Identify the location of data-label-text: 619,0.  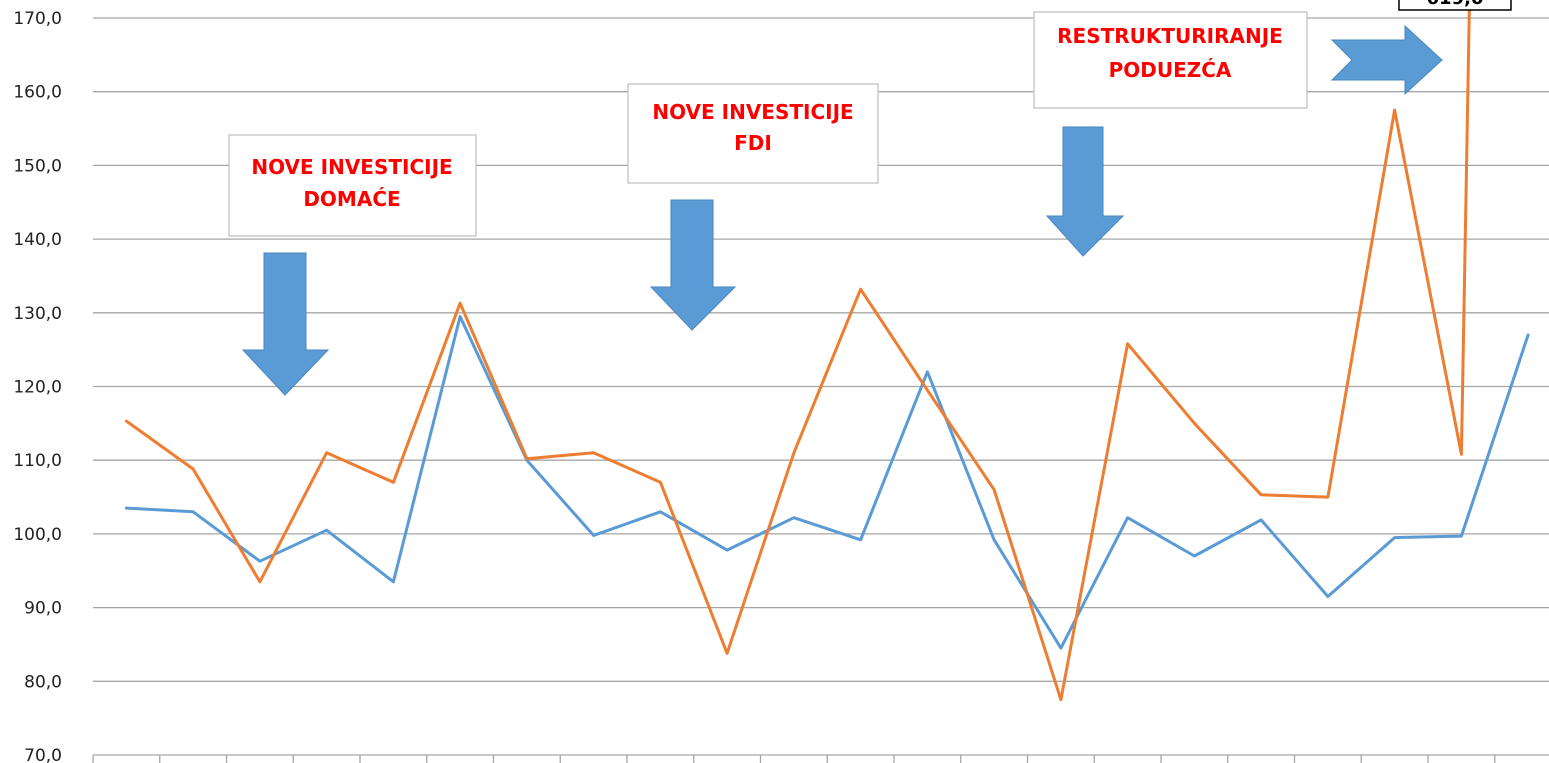
(1455, 4).